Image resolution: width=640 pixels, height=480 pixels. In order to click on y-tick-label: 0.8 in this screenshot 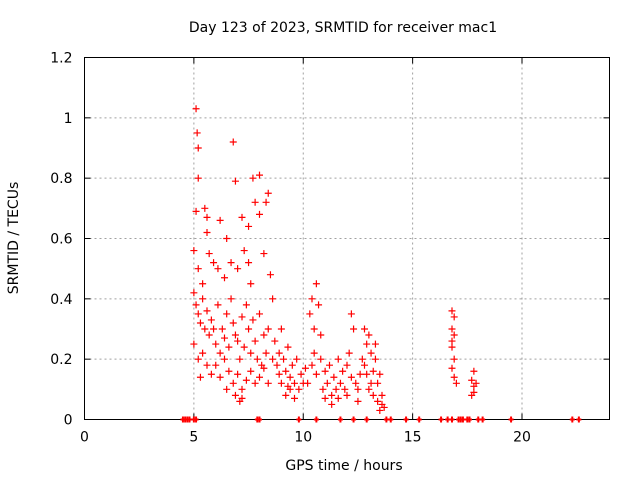, I will do `click(61, 179)`.